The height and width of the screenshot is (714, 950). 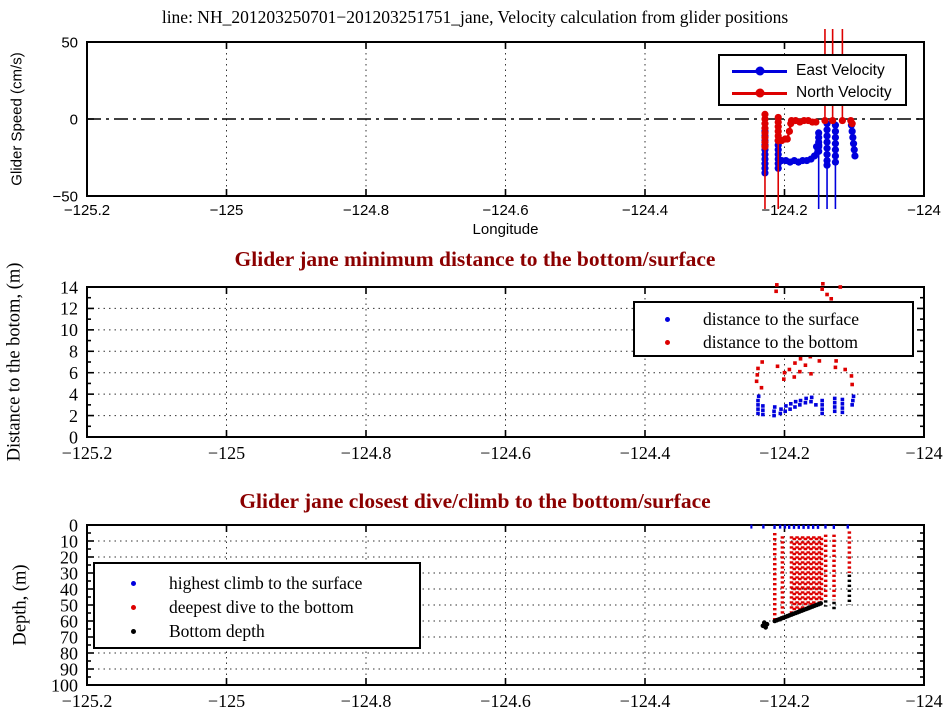 I want to click on y-tick-label: 12, so click(x=69, y=309).